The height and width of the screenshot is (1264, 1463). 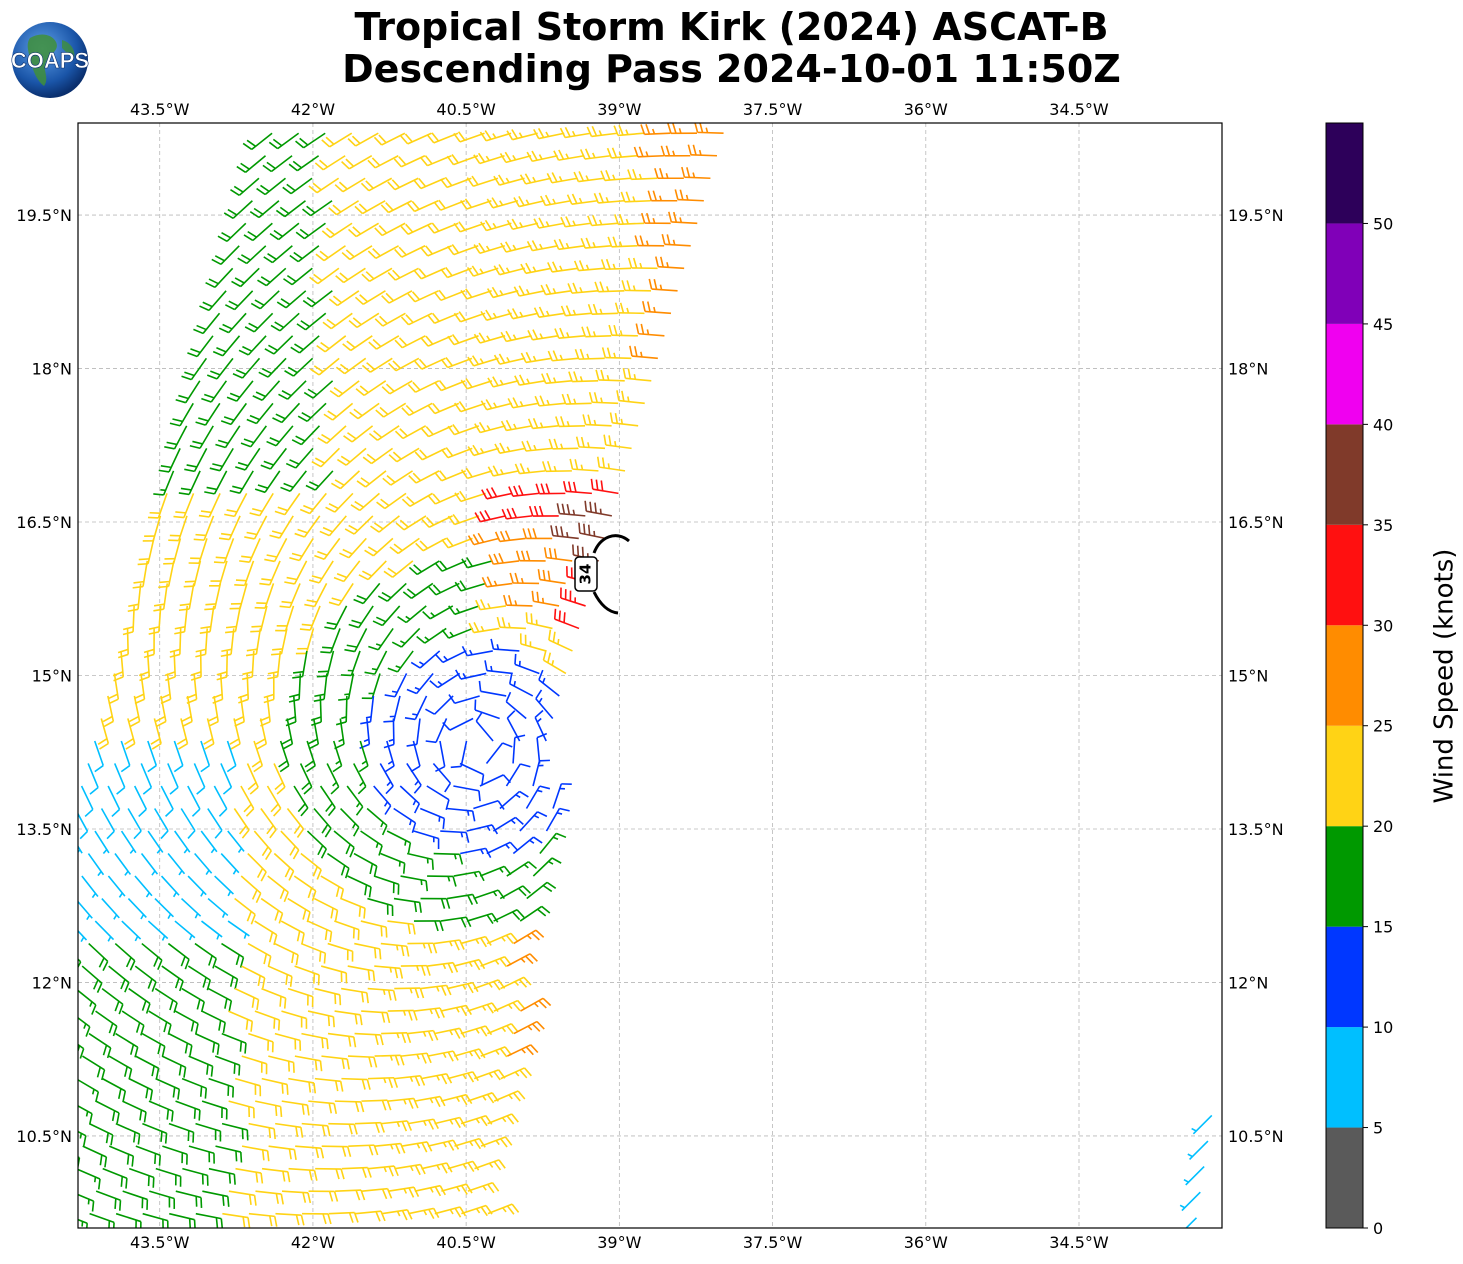 I want to click on title-line-2: Descending Pass 2024-10-01 11:50Z, so click(x=731, y=69).